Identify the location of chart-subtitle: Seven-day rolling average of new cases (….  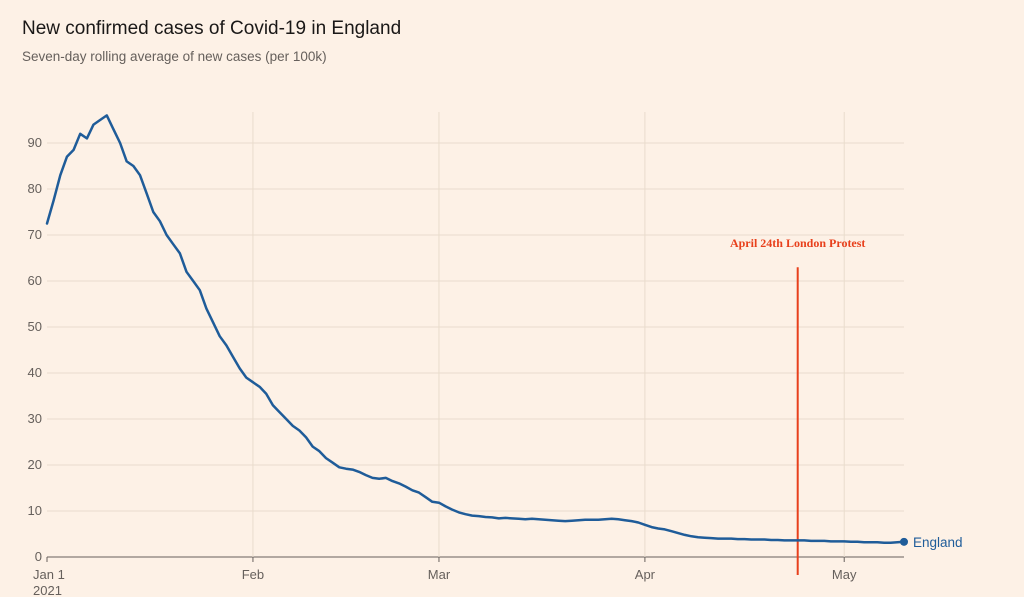
(174, 56).